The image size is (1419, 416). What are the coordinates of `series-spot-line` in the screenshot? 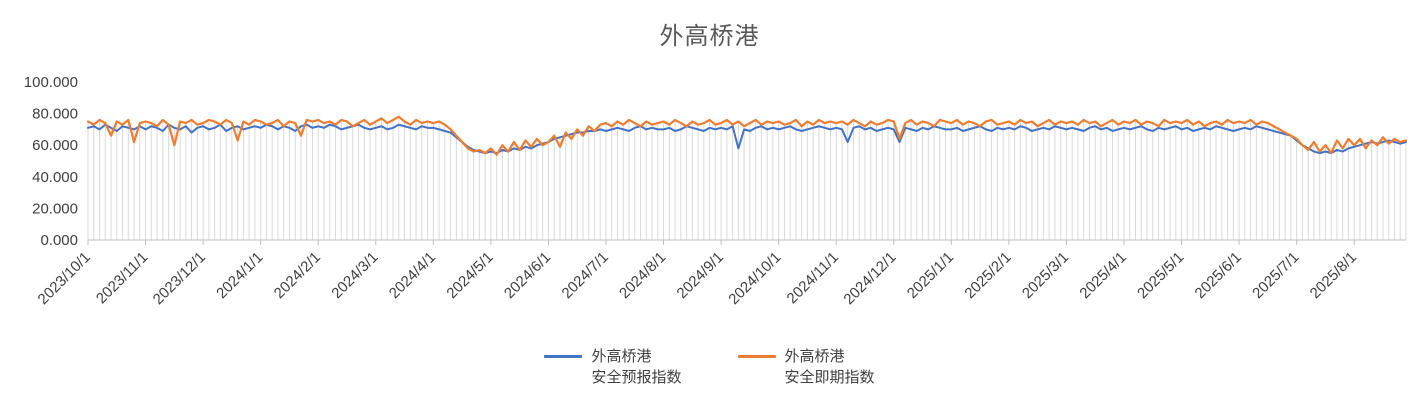 It's located at (747, 135).